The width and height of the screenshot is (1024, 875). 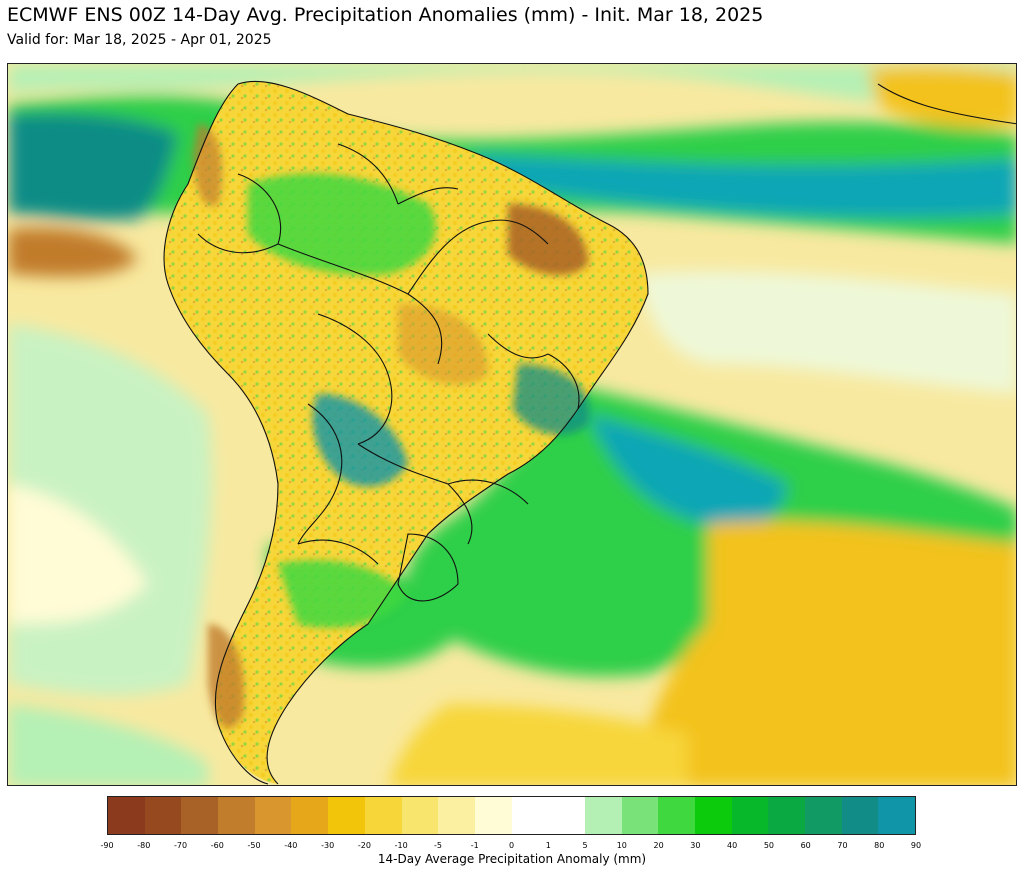 I want to click on colorbar-tick-label: -70, so click(x=180, y=845).